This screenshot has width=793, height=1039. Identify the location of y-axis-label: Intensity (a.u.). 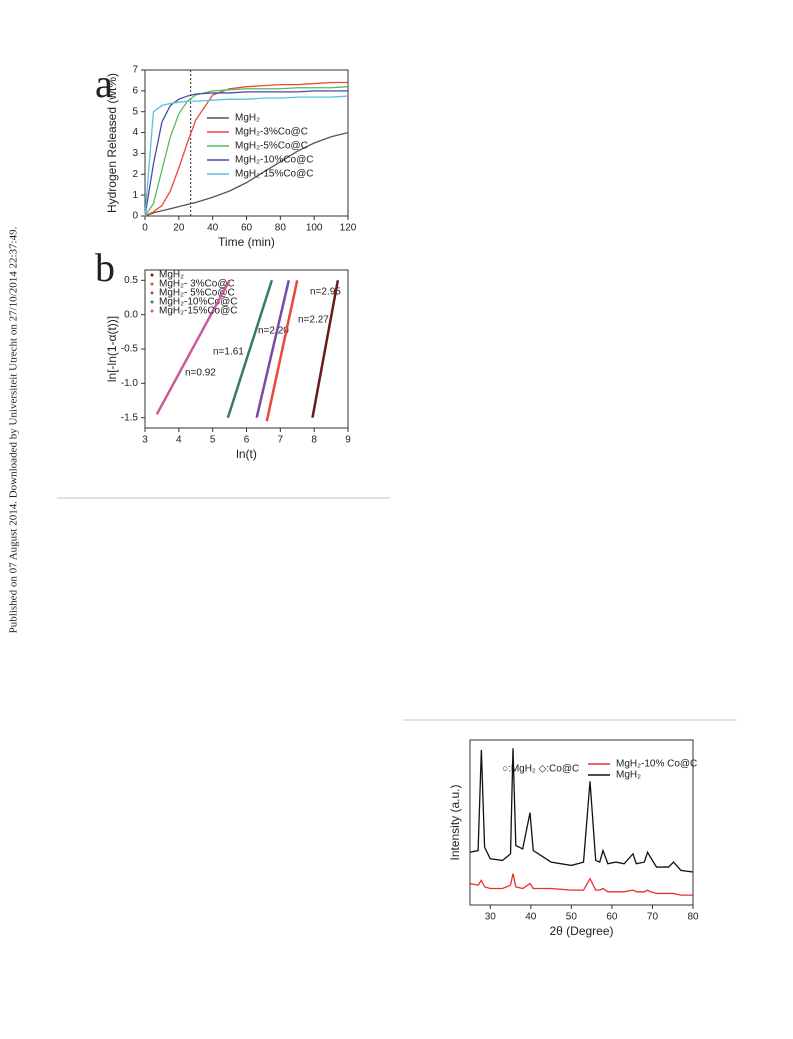
(455, 822).